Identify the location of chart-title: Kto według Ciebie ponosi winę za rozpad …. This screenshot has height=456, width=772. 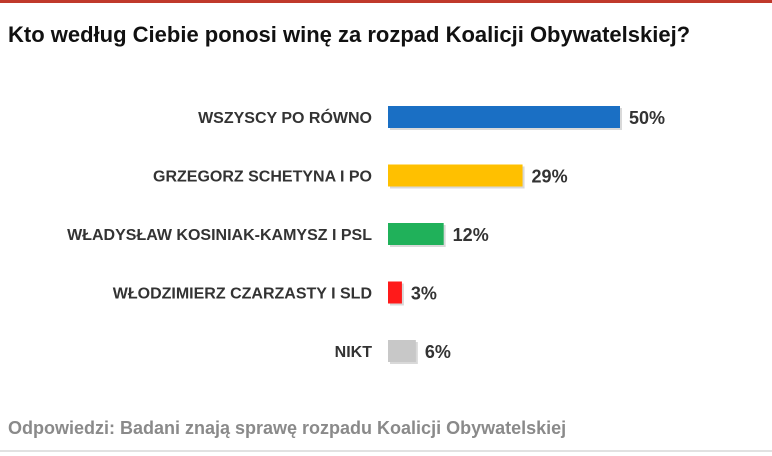
(349, 34).